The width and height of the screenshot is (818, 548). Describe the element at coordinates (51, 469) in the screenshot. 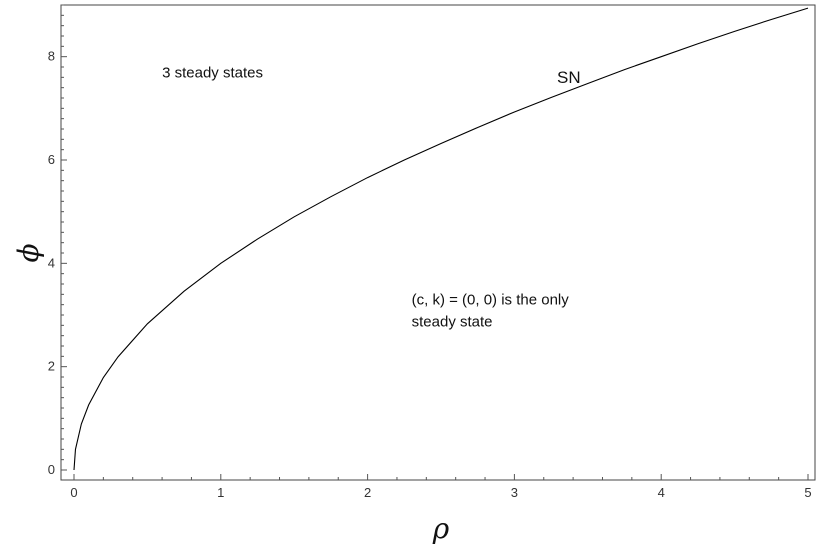

I see `y-tick-label: 0` at that location.